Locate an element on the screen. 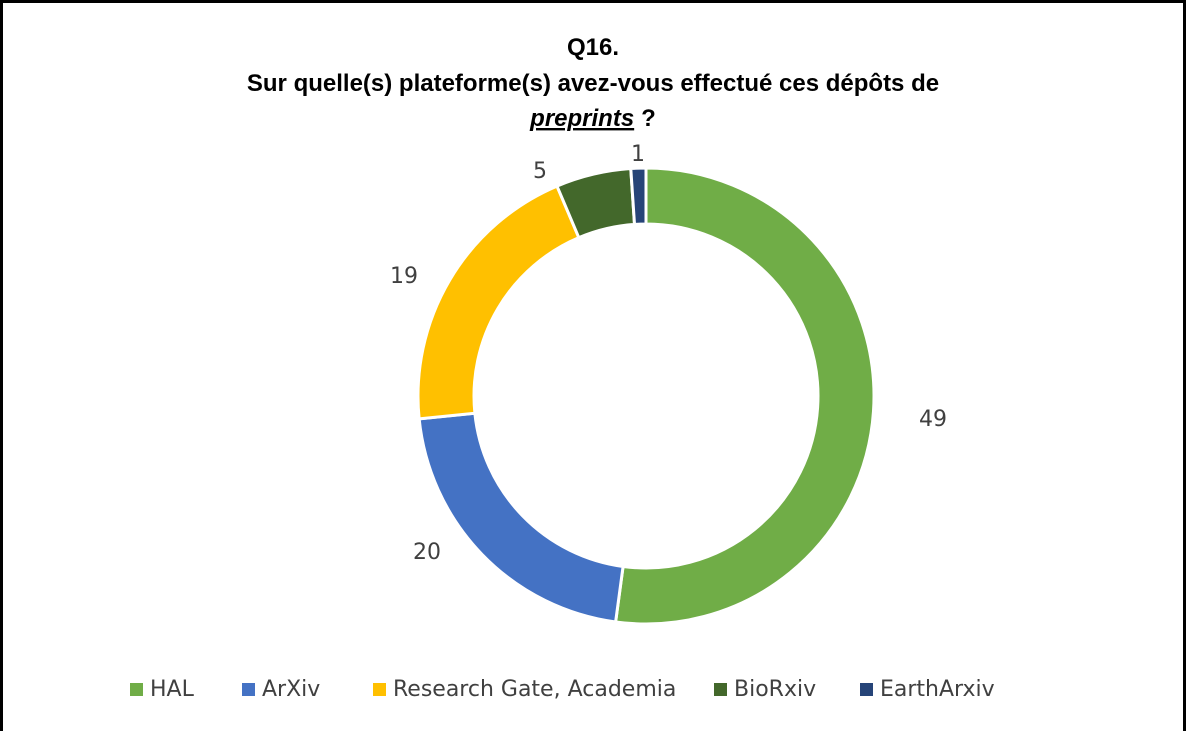 The height and width of the screenshot is (731, 1186). data-label: 19 is located at coordinates (404, 276).